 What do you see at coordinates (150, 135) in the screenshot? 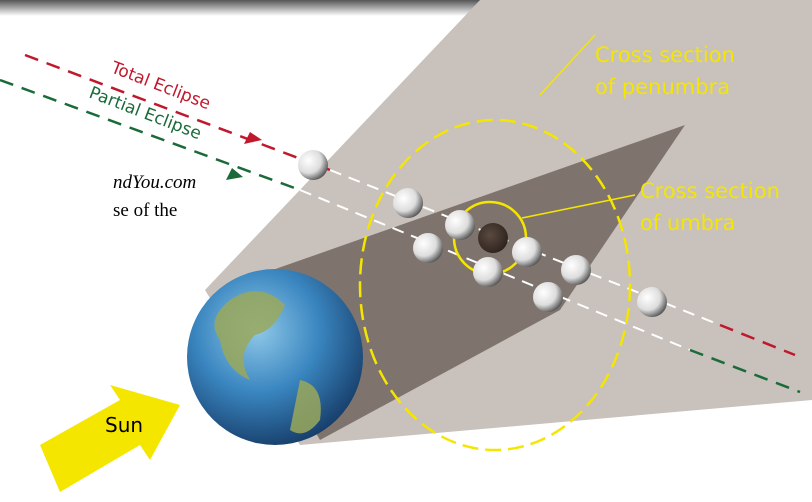
I see `partial-path` at bounding box center [150, 135].